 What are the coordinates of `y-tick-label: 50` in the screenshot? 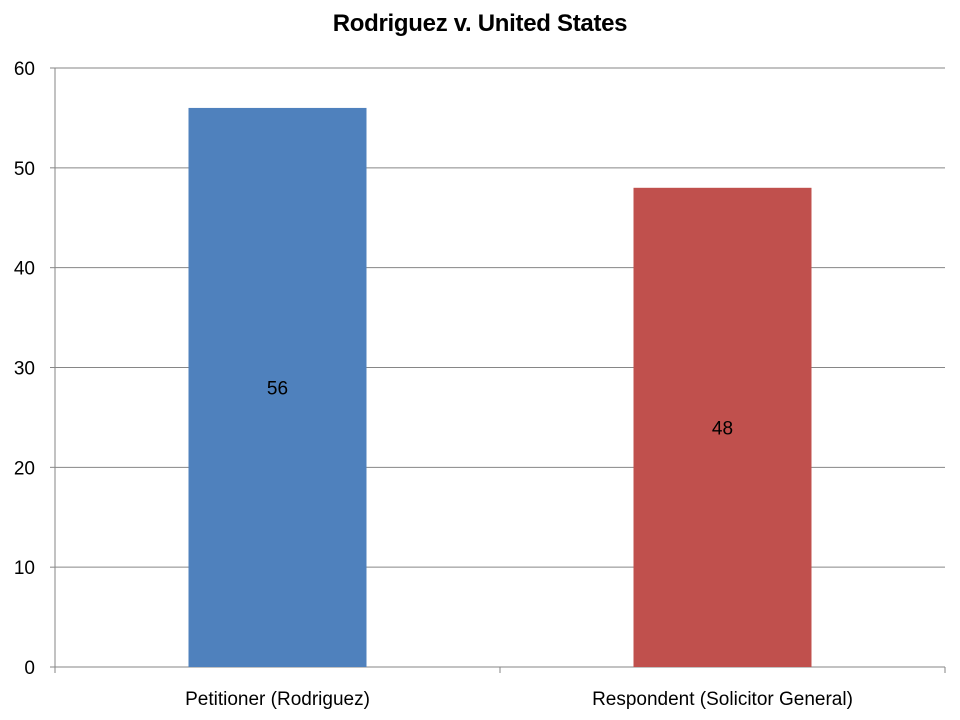 It's located at (24, 169).